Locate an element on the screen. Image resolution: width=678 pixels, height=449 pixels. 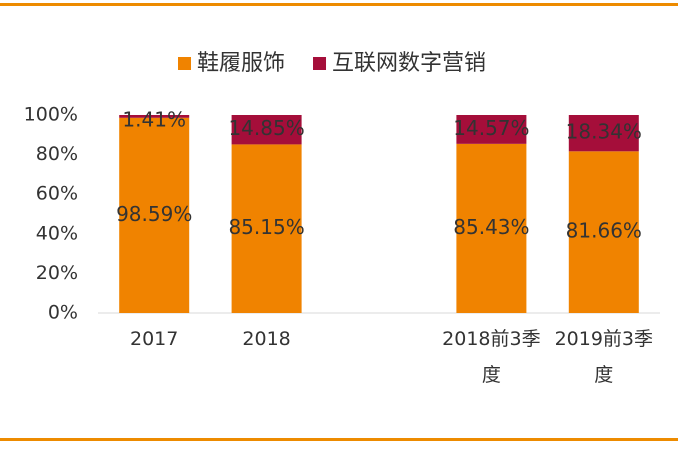
x-tick-label-box: 2019前3季度 is located at coordinates (604, 357).